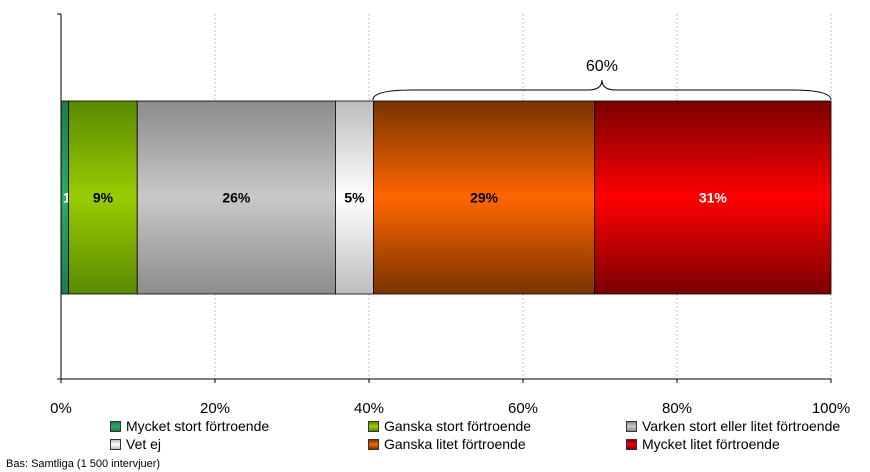 The height and width of the screenshot is (472, 870). I want to click on legend-label: Ganska stort förtroende, so click(458, 426).